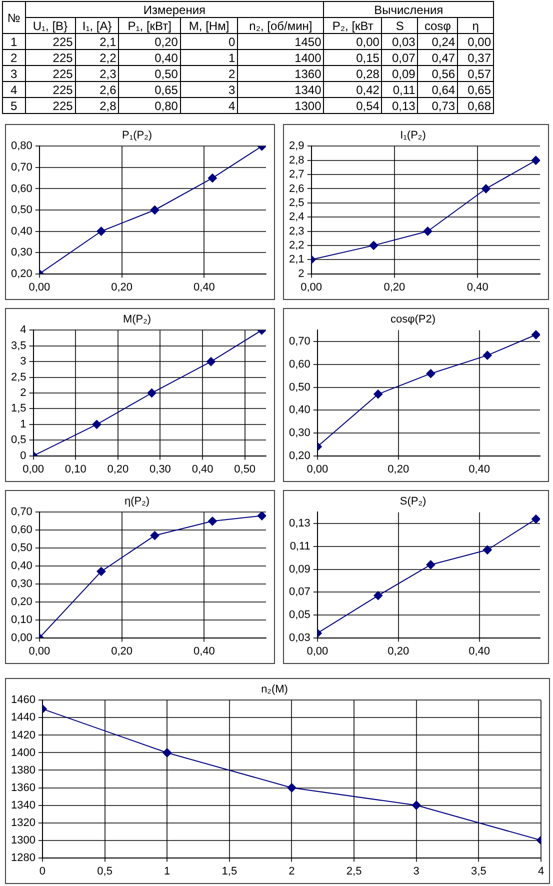 Image resolution: width=553 pixels, height=886 pixels. I want to click on chart-title: η(P₂), so click(137, 502).